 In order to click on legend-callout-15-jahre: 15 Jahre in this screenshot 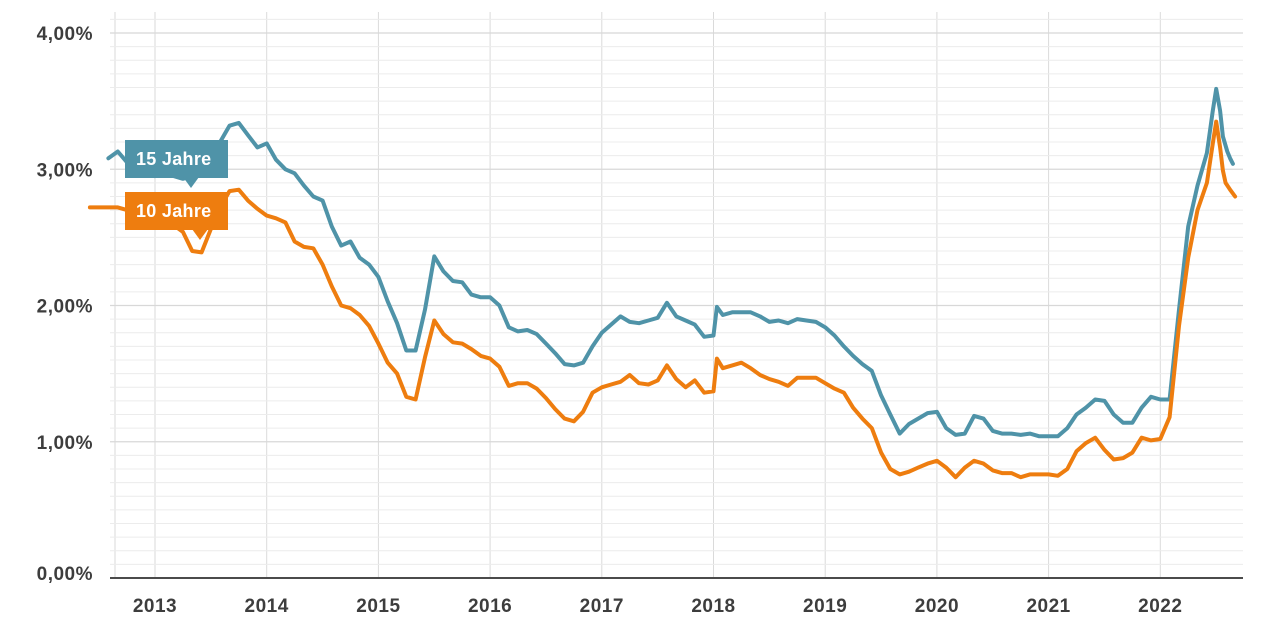, I will do `click(176, 164)`.